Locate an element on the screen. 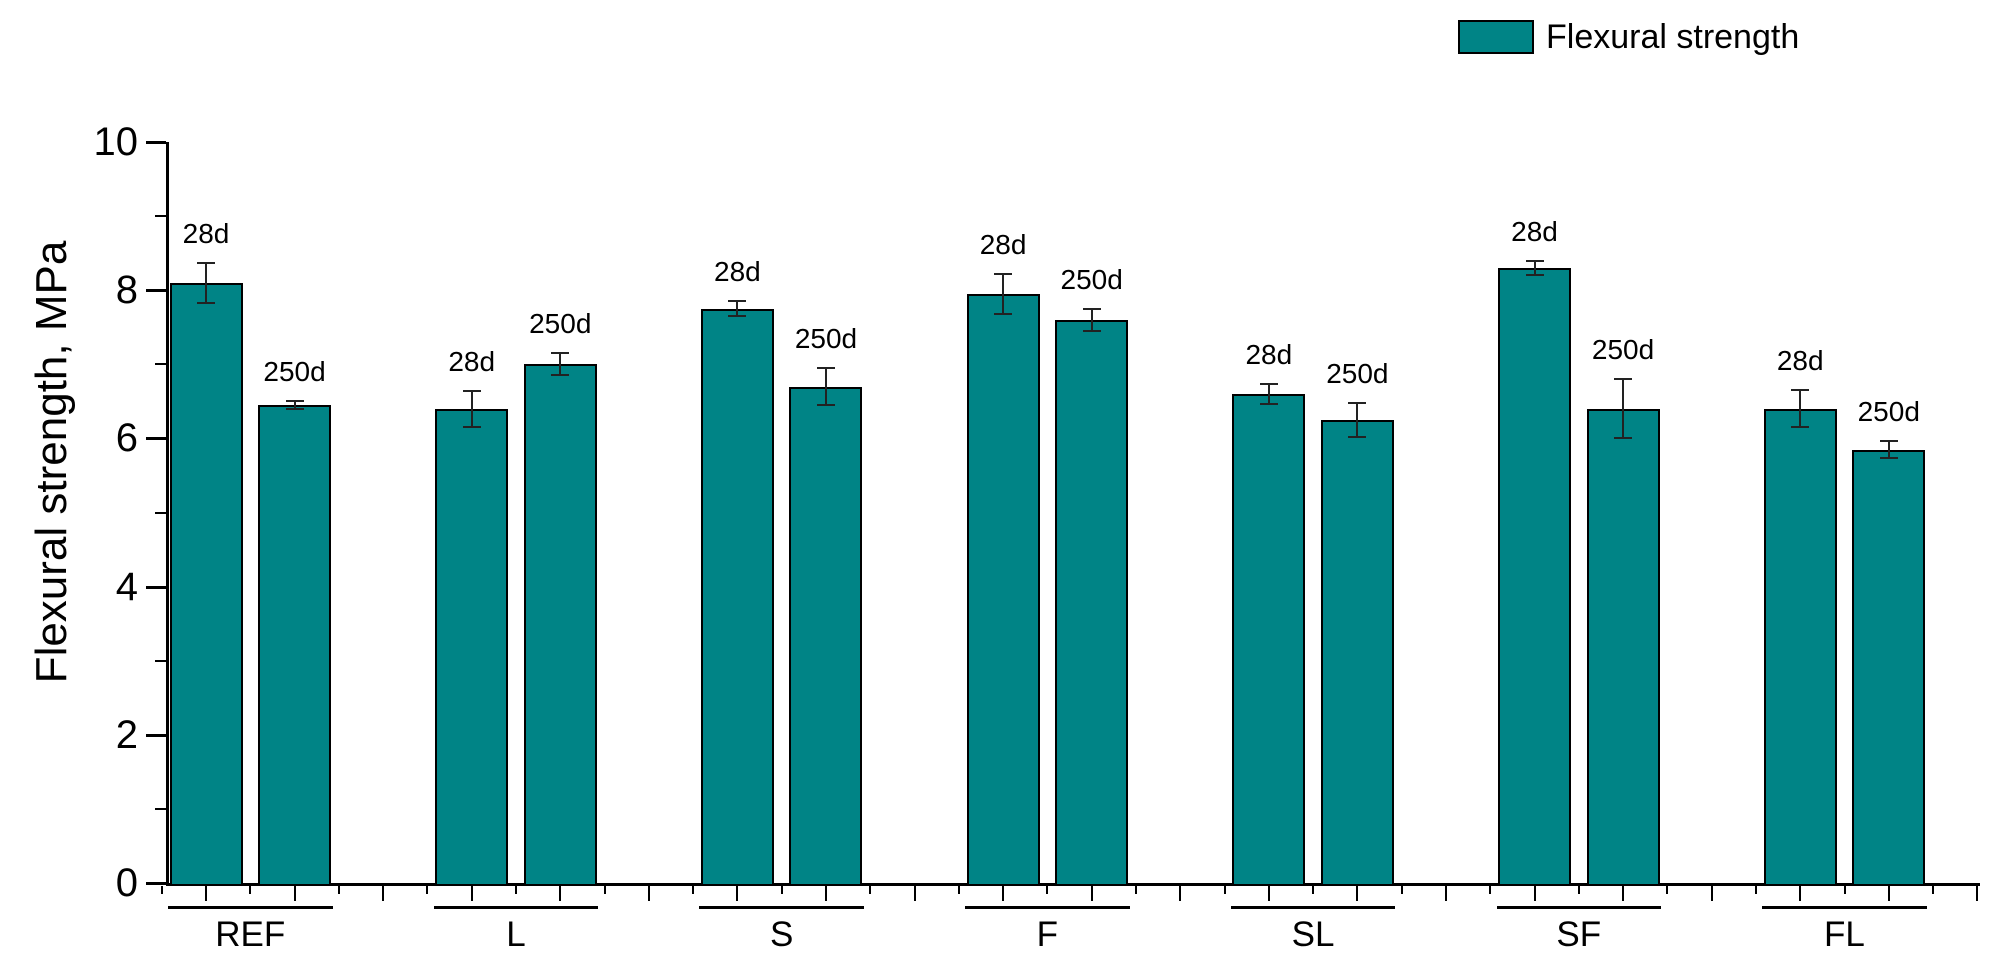 The image size is (2000, 972). x-category-label: F is located at coordinates (1047, 934).